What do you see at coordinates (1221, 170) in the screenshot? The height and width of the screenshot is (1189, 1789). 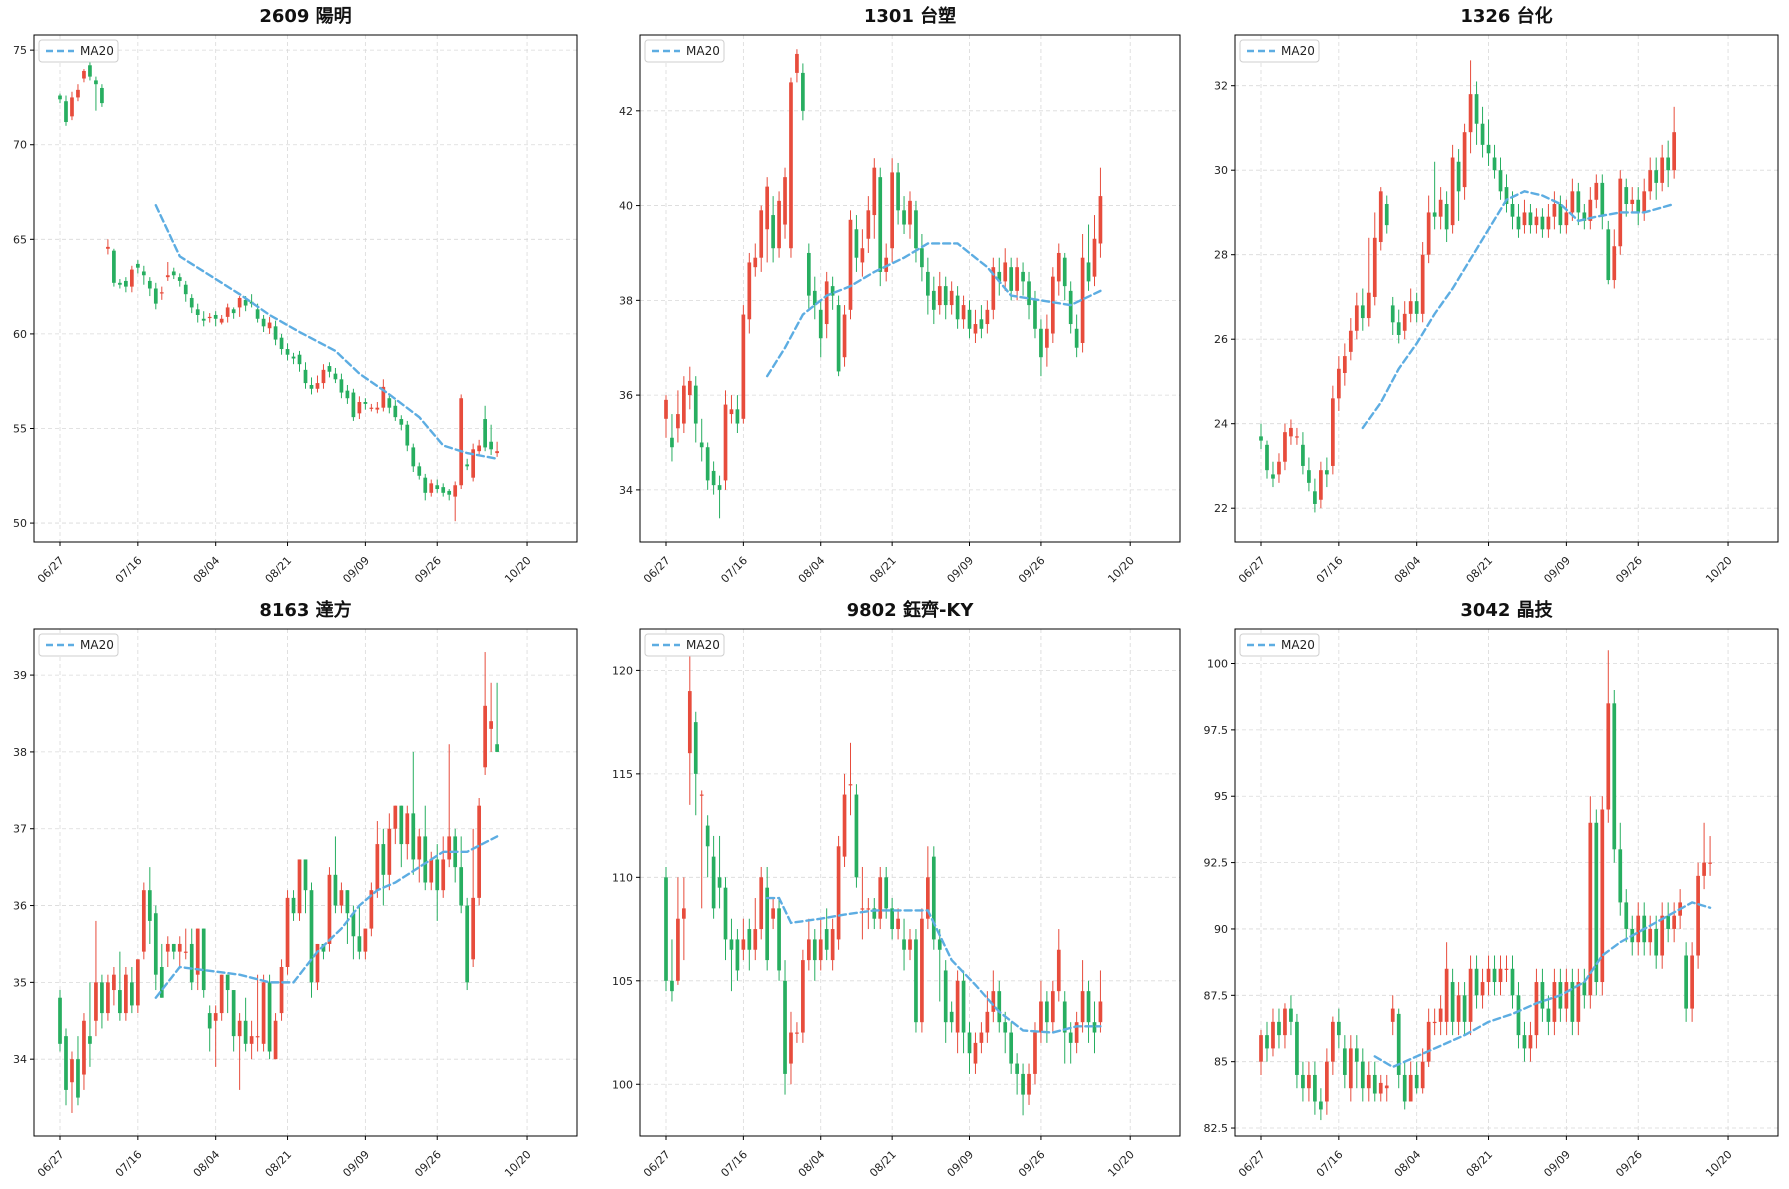 I see `y-tick-label: 30` at bounding box center [1221, 170].